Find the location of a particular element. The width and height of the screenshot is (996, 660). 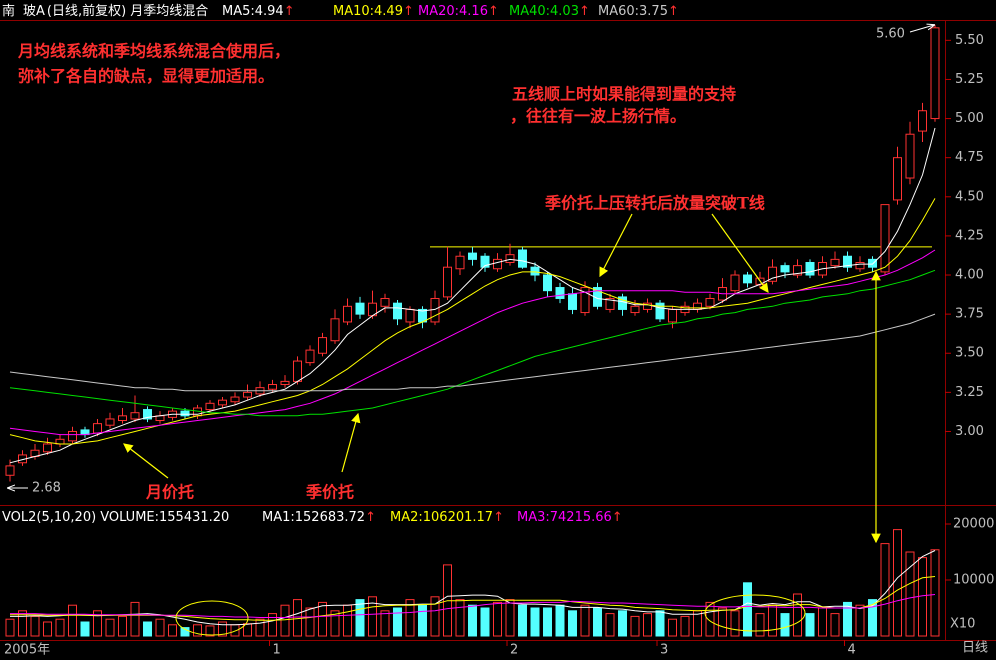

legend-entry: MA2:106201.17↑ is located at coordinates (447, 517).